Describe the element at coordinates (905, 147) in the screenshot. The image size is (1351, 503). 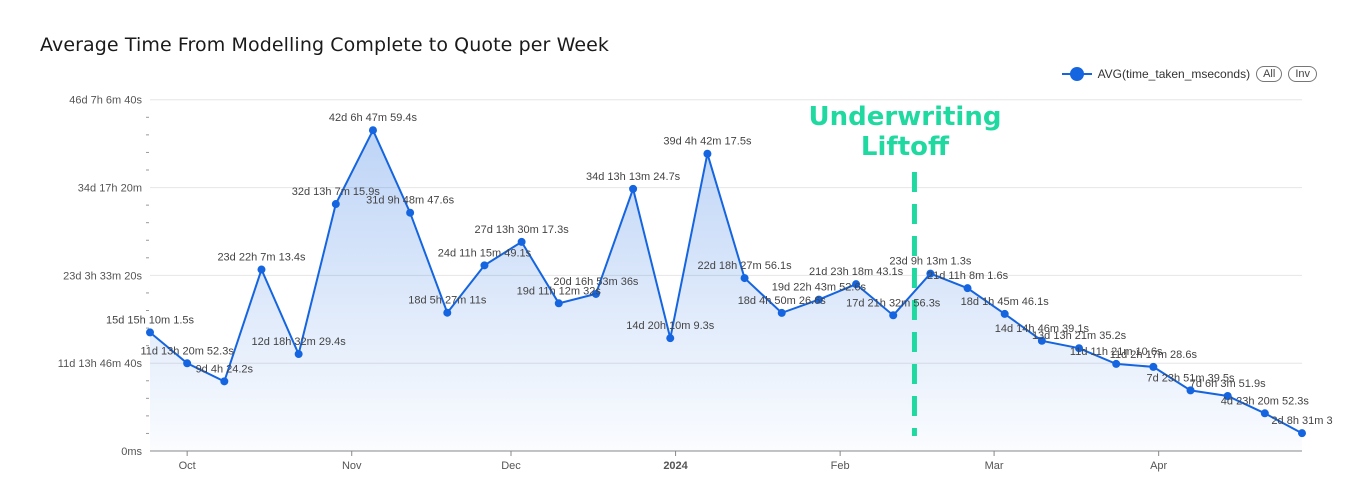
I see `annotation-line2: Liftoff` at that location.